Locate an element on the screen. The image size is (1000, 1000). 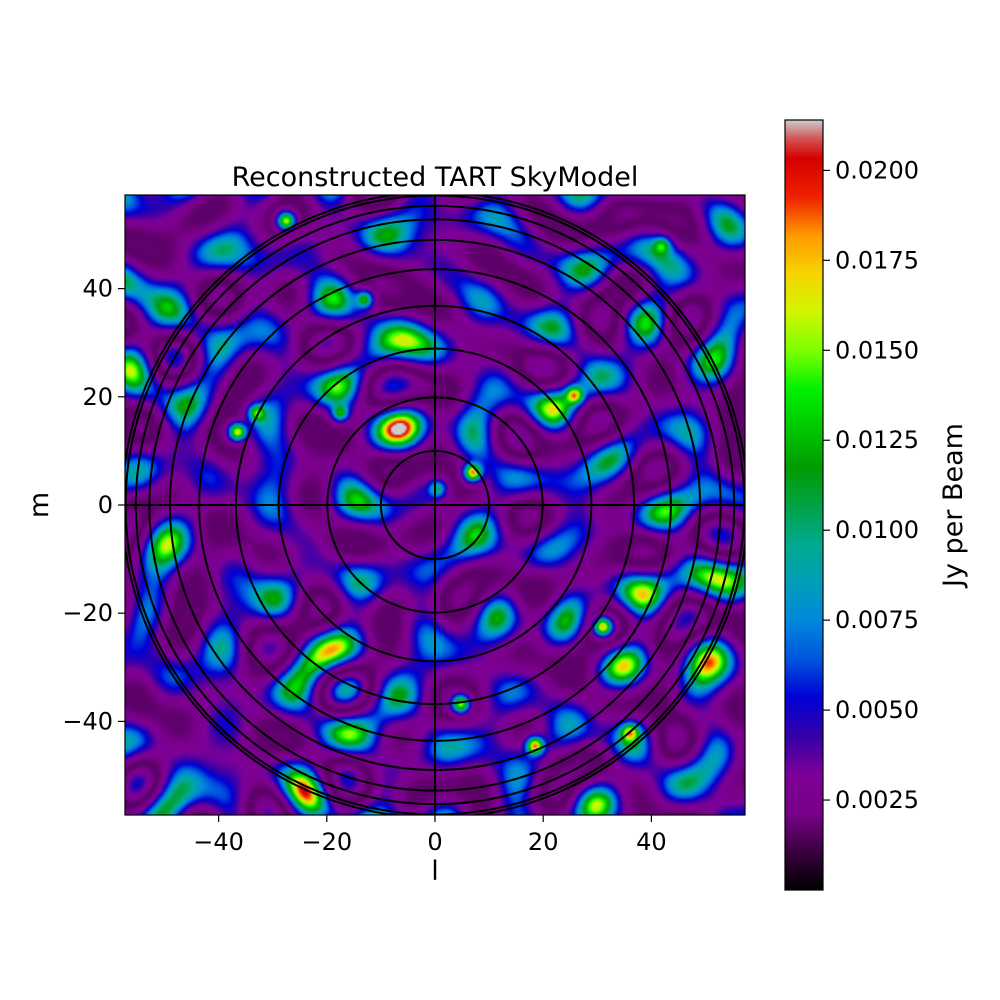
x-tick-label: −40 is located at coordinates (218, 842).